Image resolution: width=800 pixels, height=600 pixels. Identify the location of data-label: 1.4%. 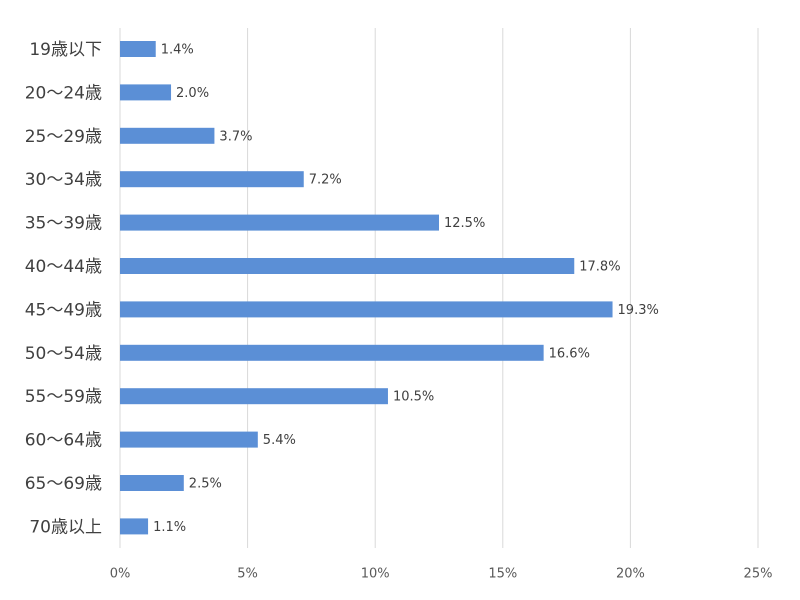
(177, 50).